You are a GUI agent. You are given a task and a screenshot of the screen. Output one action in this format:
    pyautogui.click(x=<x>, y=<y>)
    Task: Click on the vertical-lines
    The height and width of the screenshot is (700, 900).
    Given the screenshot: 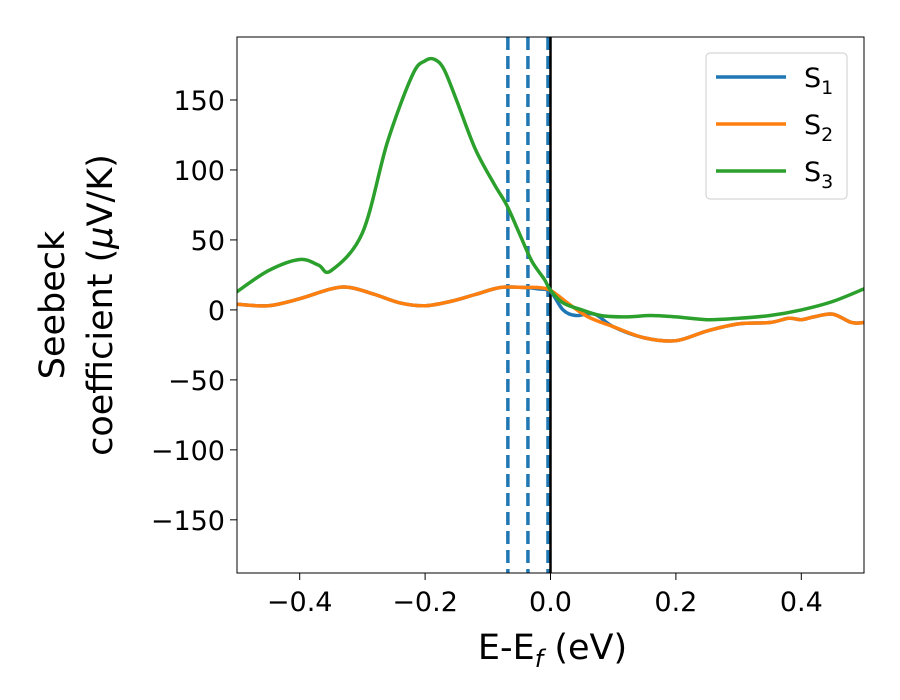 What is the action you would take?
    pyautogui.click(x=529, y=305)
    